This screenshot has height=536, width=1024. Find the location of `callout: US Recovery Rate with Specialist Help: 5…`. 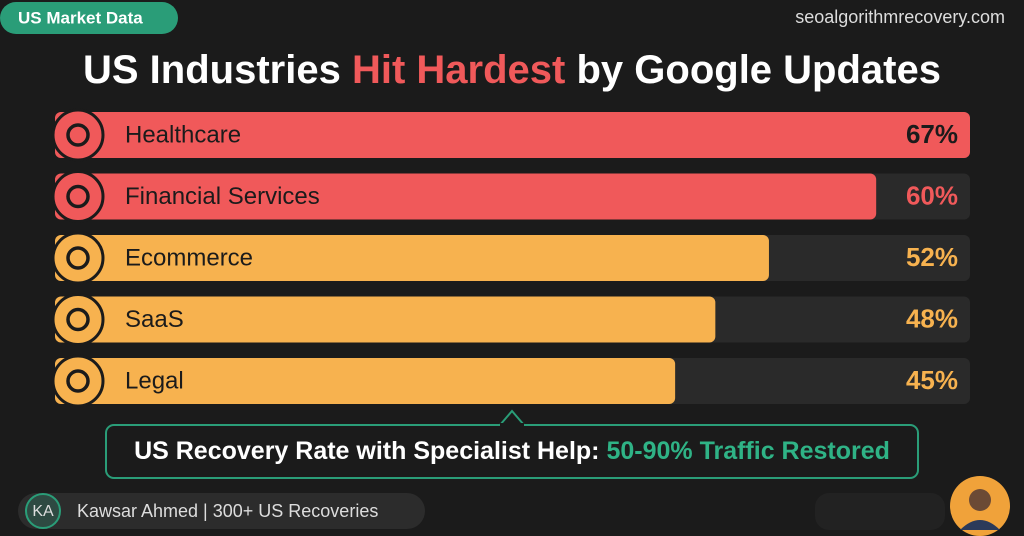

callout: US Recovery Rate with Specialist Help: 5… is located at coordinates (512, 451).